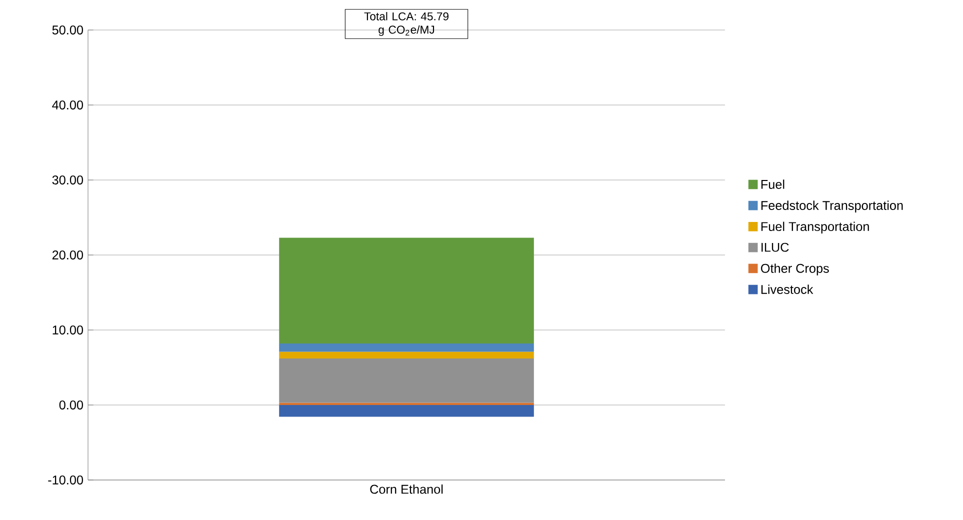  What do you see at coordinates (775, 247) in the screenshot?
I see `legend-label: ILUC` at bounding box center [775, 247].